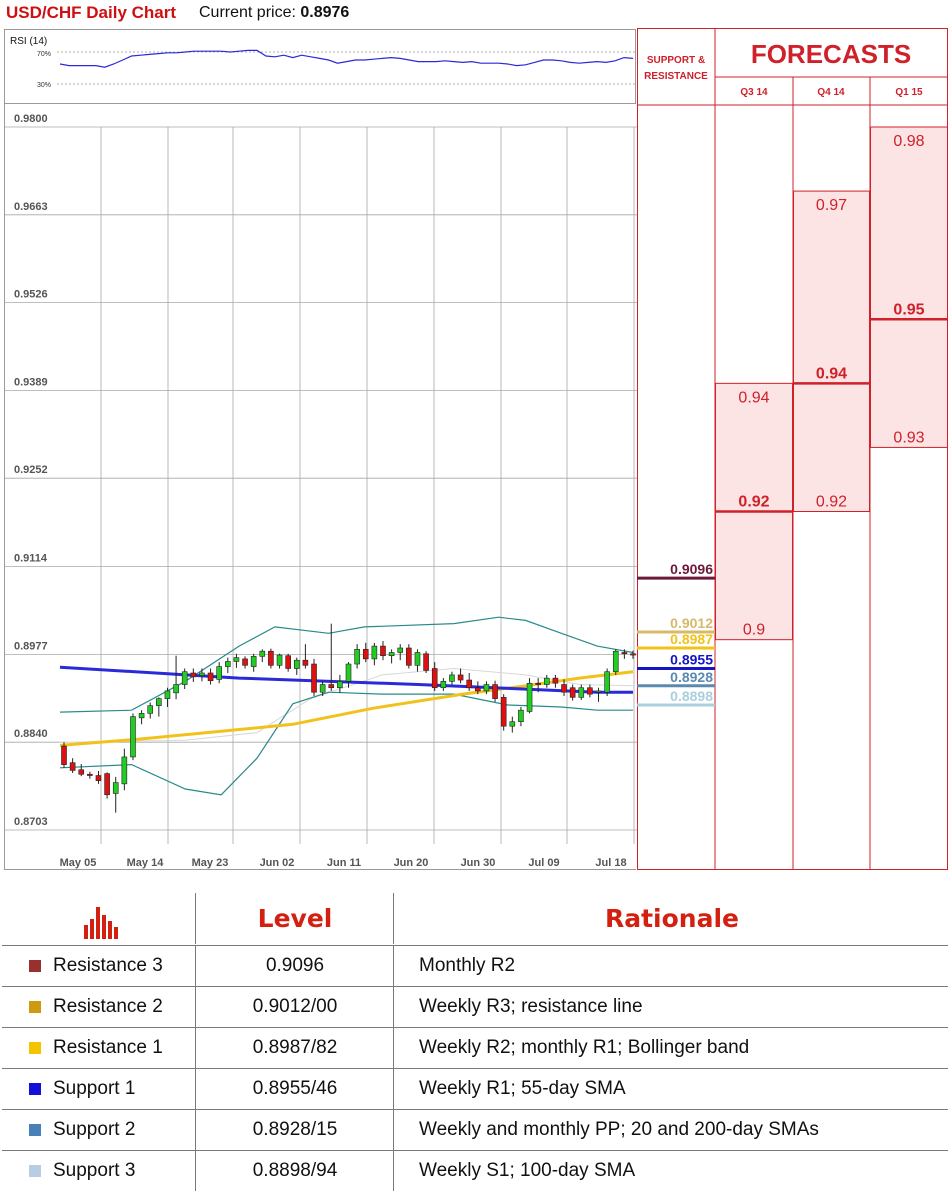 This screenshot has width=951, height=1193. Describe the element at coordinates (108, 1047) in the screenshot. I see `level-name: Resistance 1` at that location.